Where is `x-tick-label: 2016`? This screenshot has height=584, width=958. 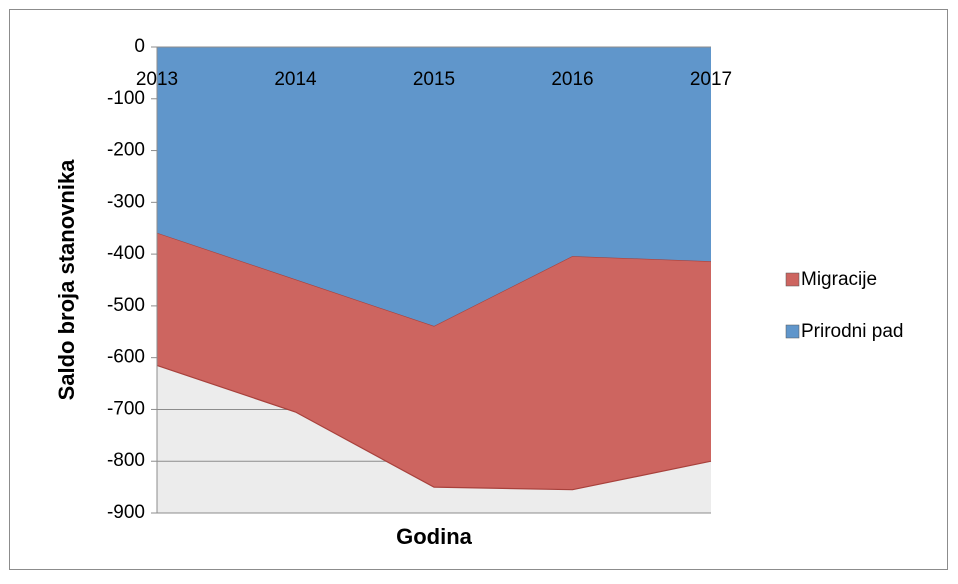
x-tick-label: 2016 is located at coordinates (572, 79).